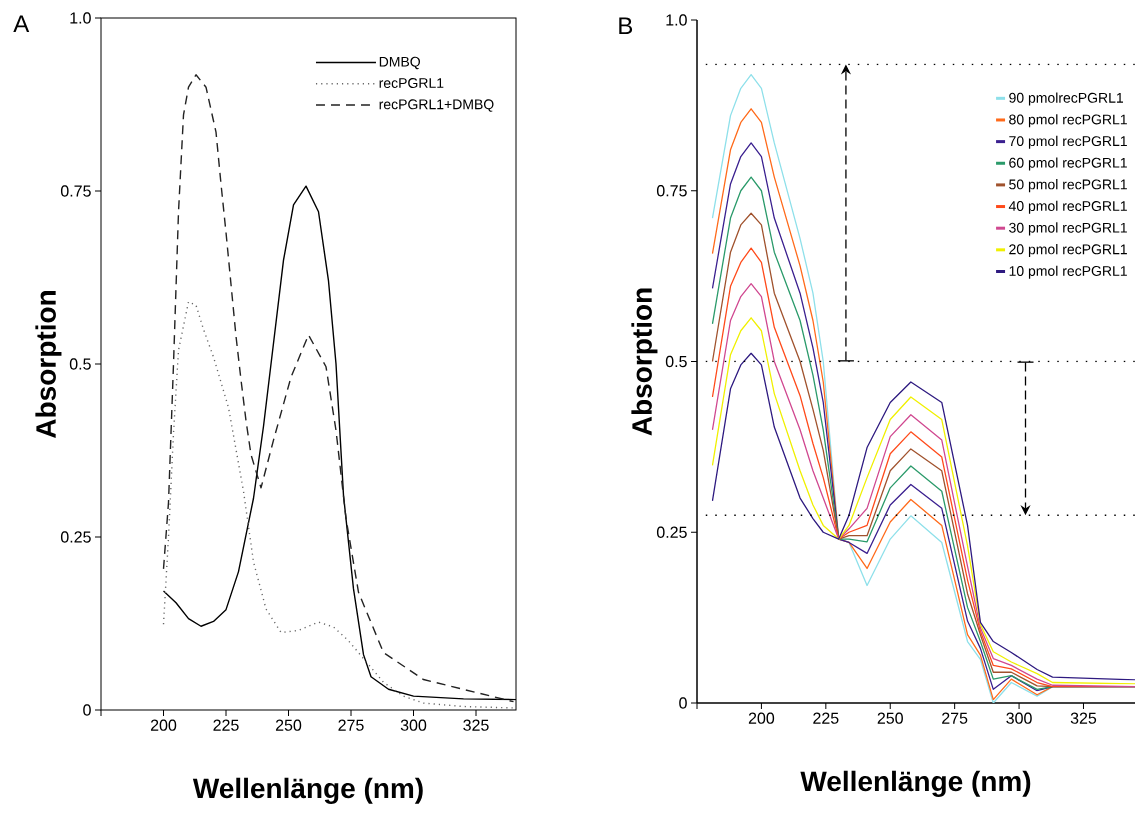 Image resolution: width=1142 pixels, height=829 pixels. What do you see at coordinates (400, 63) in the screenshot?
I see `legend-label: DMBQ` at bounding box center [400, 63].